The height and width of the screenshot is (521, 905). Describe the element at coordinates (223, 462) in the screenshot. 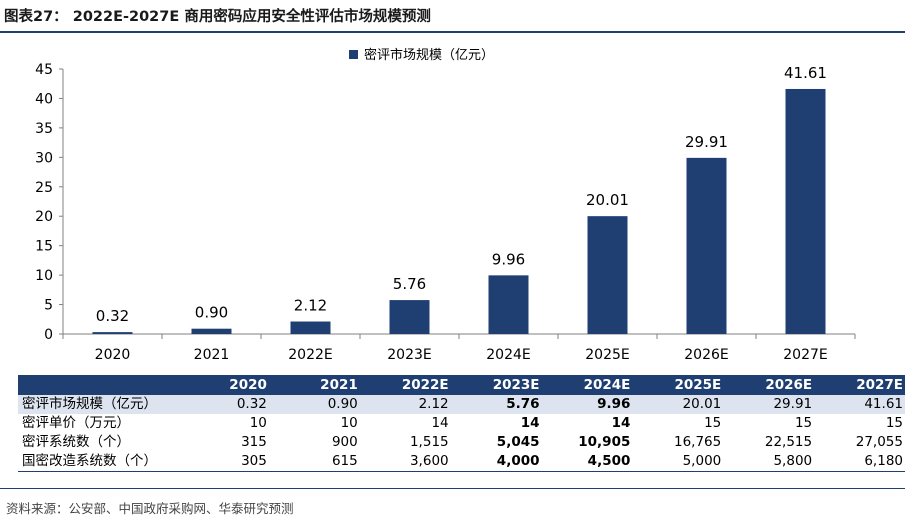

I see `table-cell: 305` at that location.